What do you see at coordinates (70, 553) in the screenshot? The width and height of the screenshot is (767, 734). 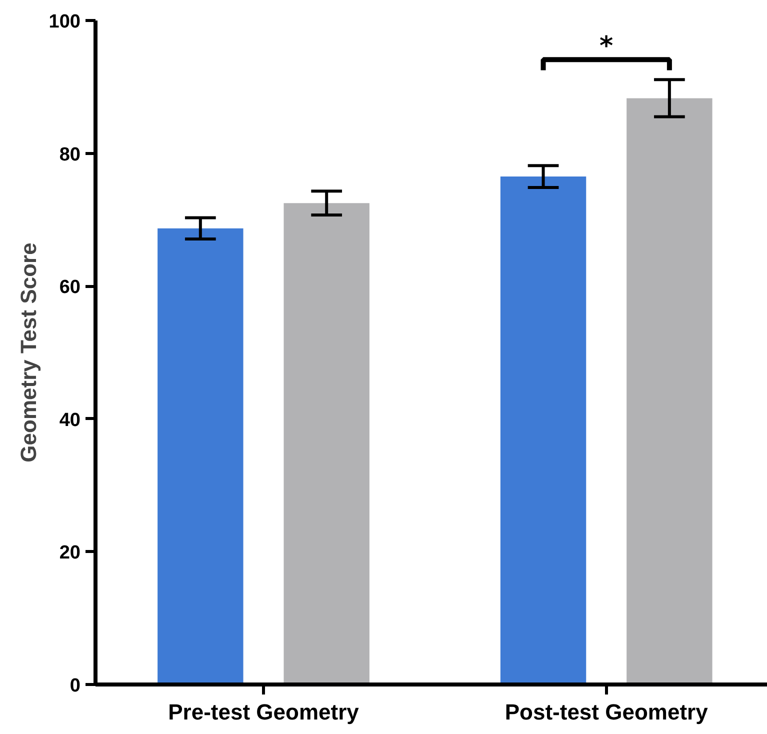 I see `y-tick-label: 20` at bounding box center [70, 553].